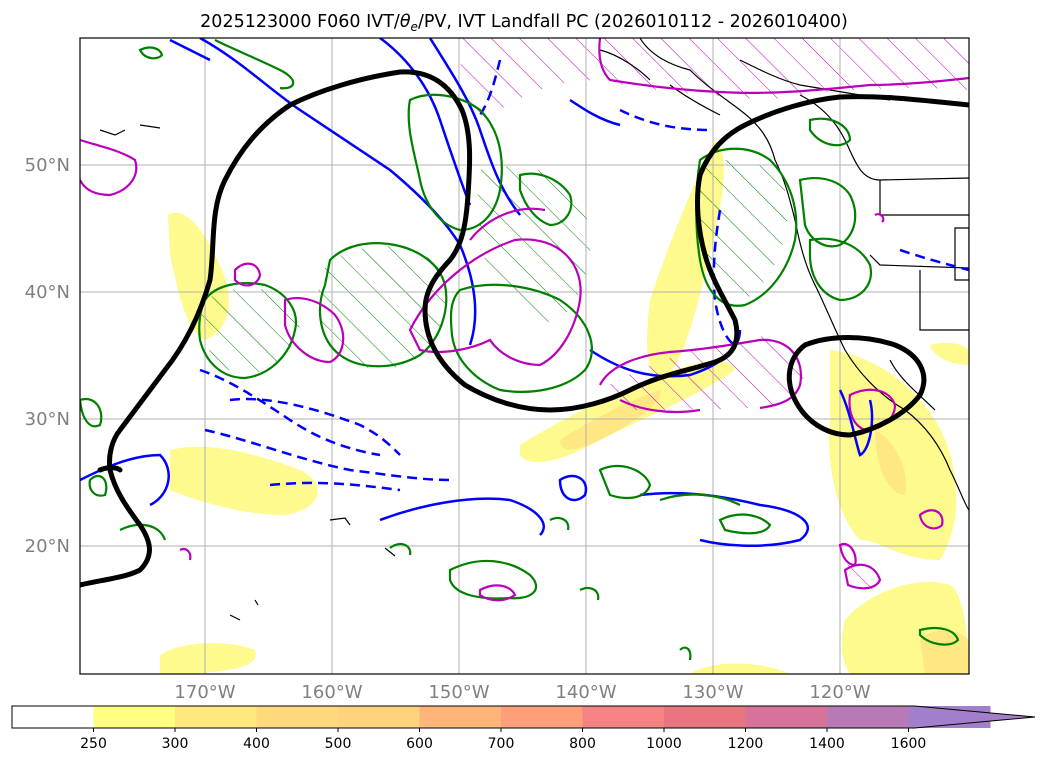  What do you see at coordinates (47, 165) in the screenshot?
I see `lat-label: 50°N` at bounding box center [47, 165].